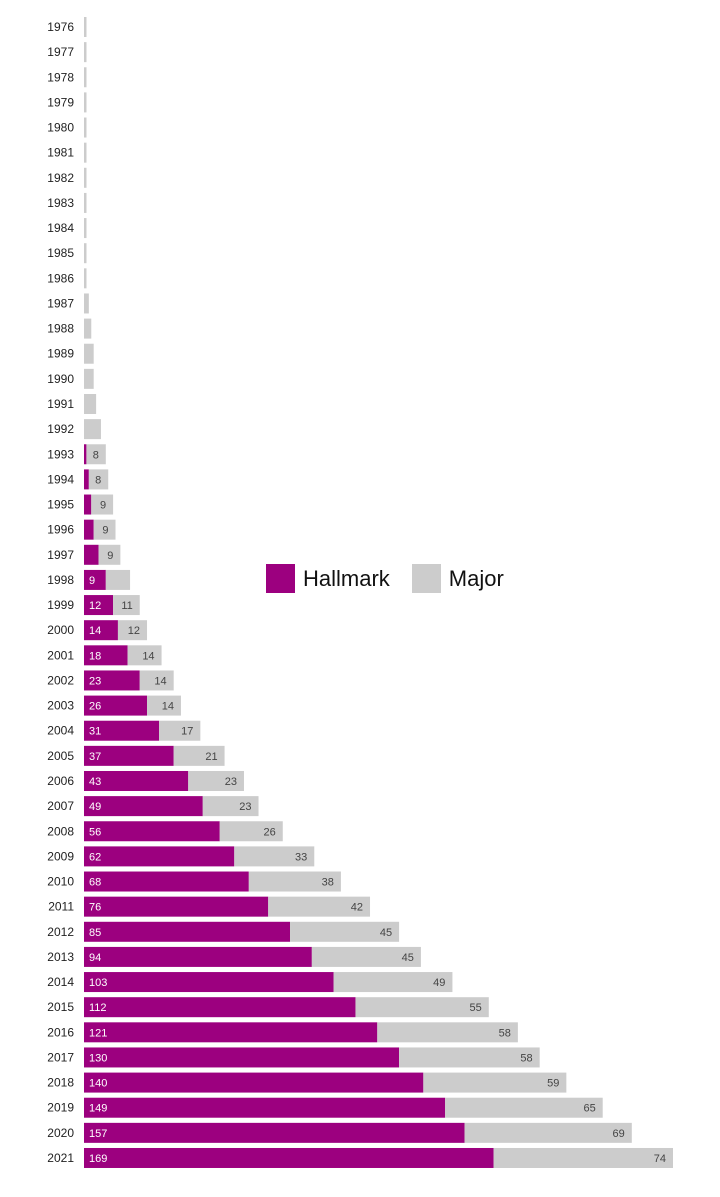 The width and height of the screenshot is (720, 1197). Describe the element at coordinates (98, 1134) in the screenshot. I see `value-label-hallmark-2020: 157` at that location.